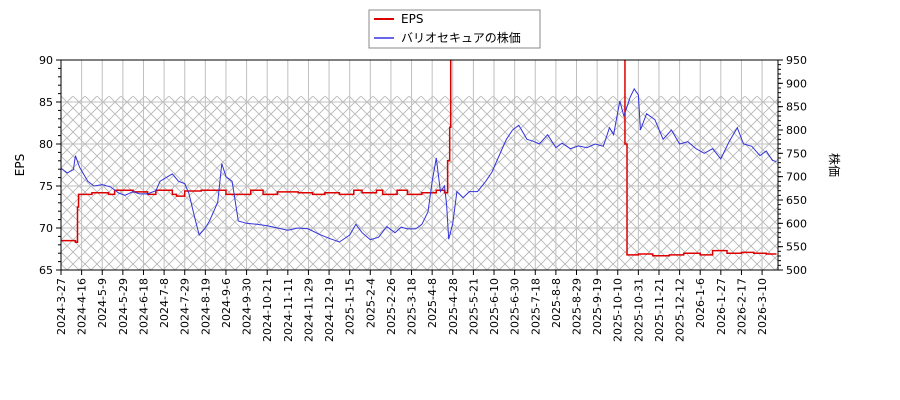 Image resolution: width=900 pixels, height=400 pixels. What do you see at coordinates (46, 144) in the screenshot?
I see `left-tick-label: 80` at bounding box center [46, 144].